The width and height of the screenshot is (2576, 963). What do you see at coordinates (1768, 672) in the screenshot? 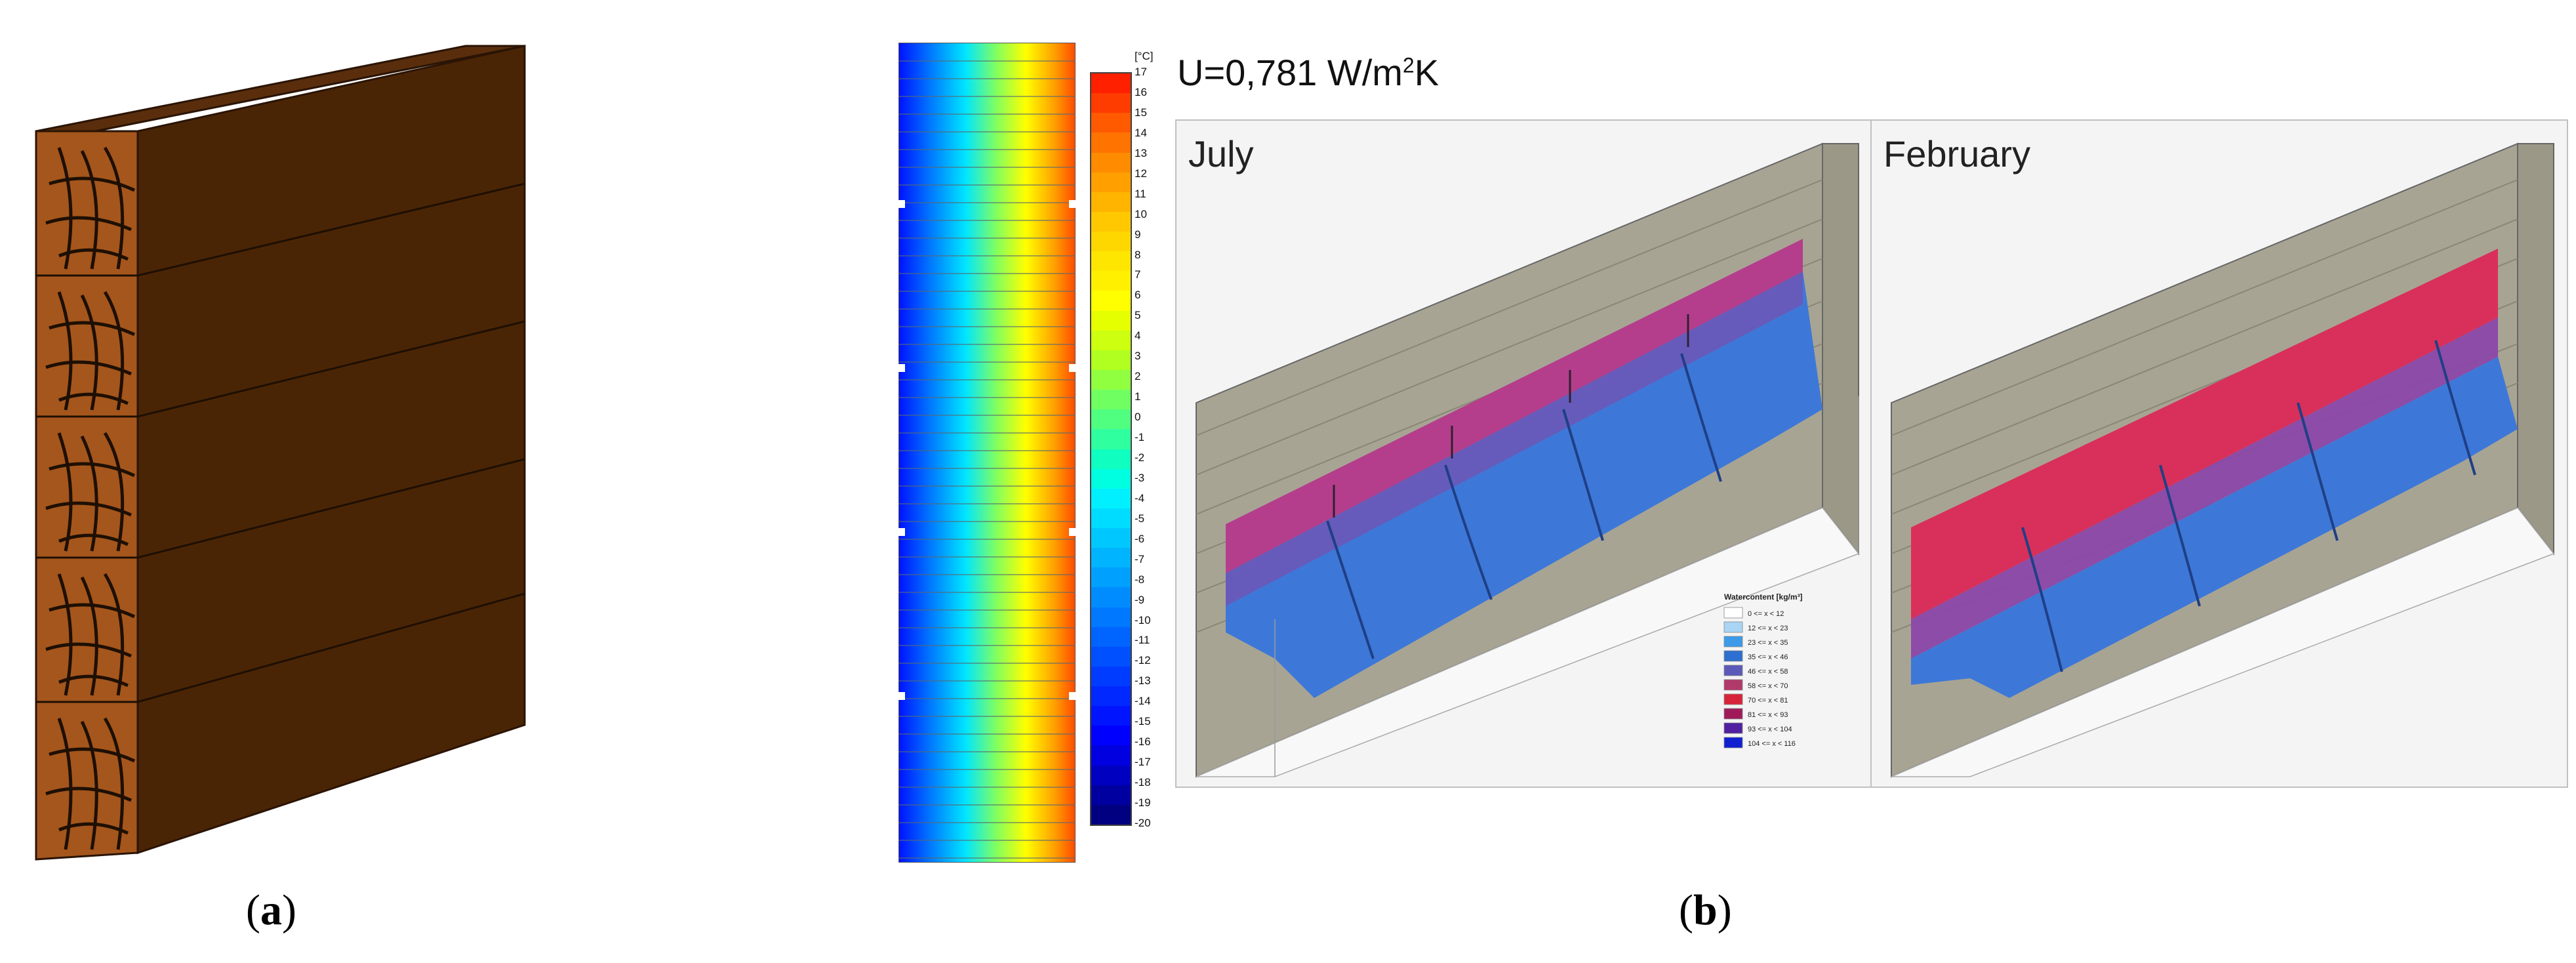
I see `legend-label: 46 <= x < 58` at bounding box center [1768, 672].